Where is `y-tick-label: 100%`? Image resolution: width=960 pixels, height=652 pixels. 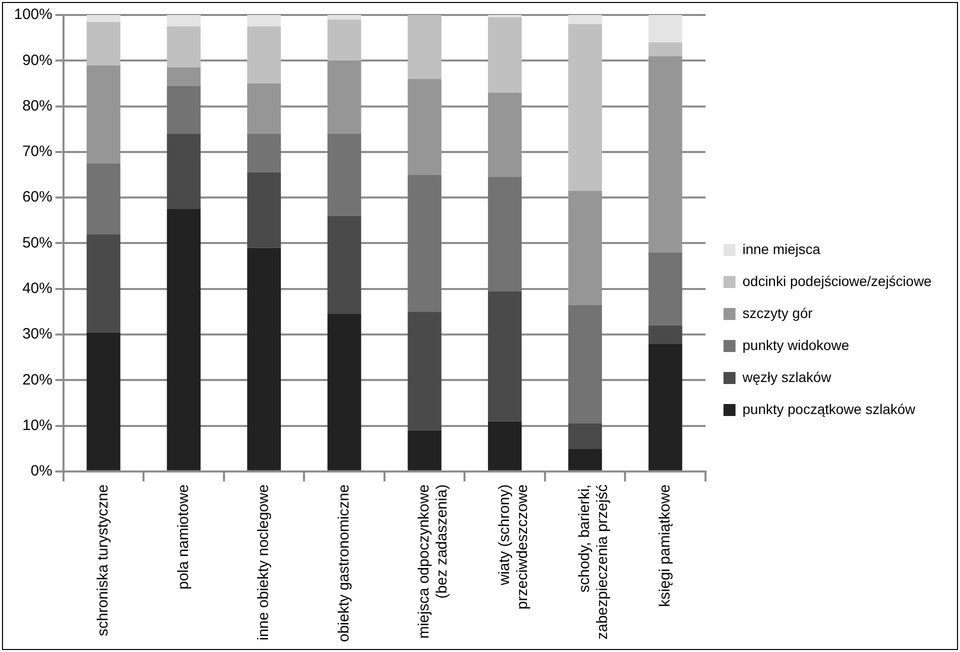 y-tick-label: 100% is located at coordinates (33, 15).